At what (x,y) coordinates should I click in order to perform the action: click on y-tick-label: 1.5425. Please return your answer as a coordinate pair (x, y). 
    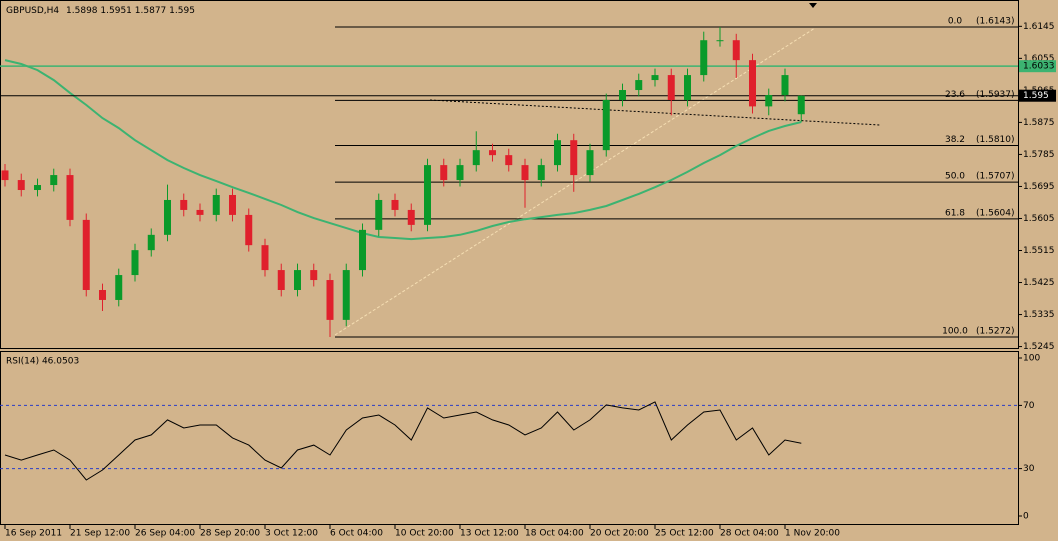
    Looking at the image, I should click on (1039, 283).